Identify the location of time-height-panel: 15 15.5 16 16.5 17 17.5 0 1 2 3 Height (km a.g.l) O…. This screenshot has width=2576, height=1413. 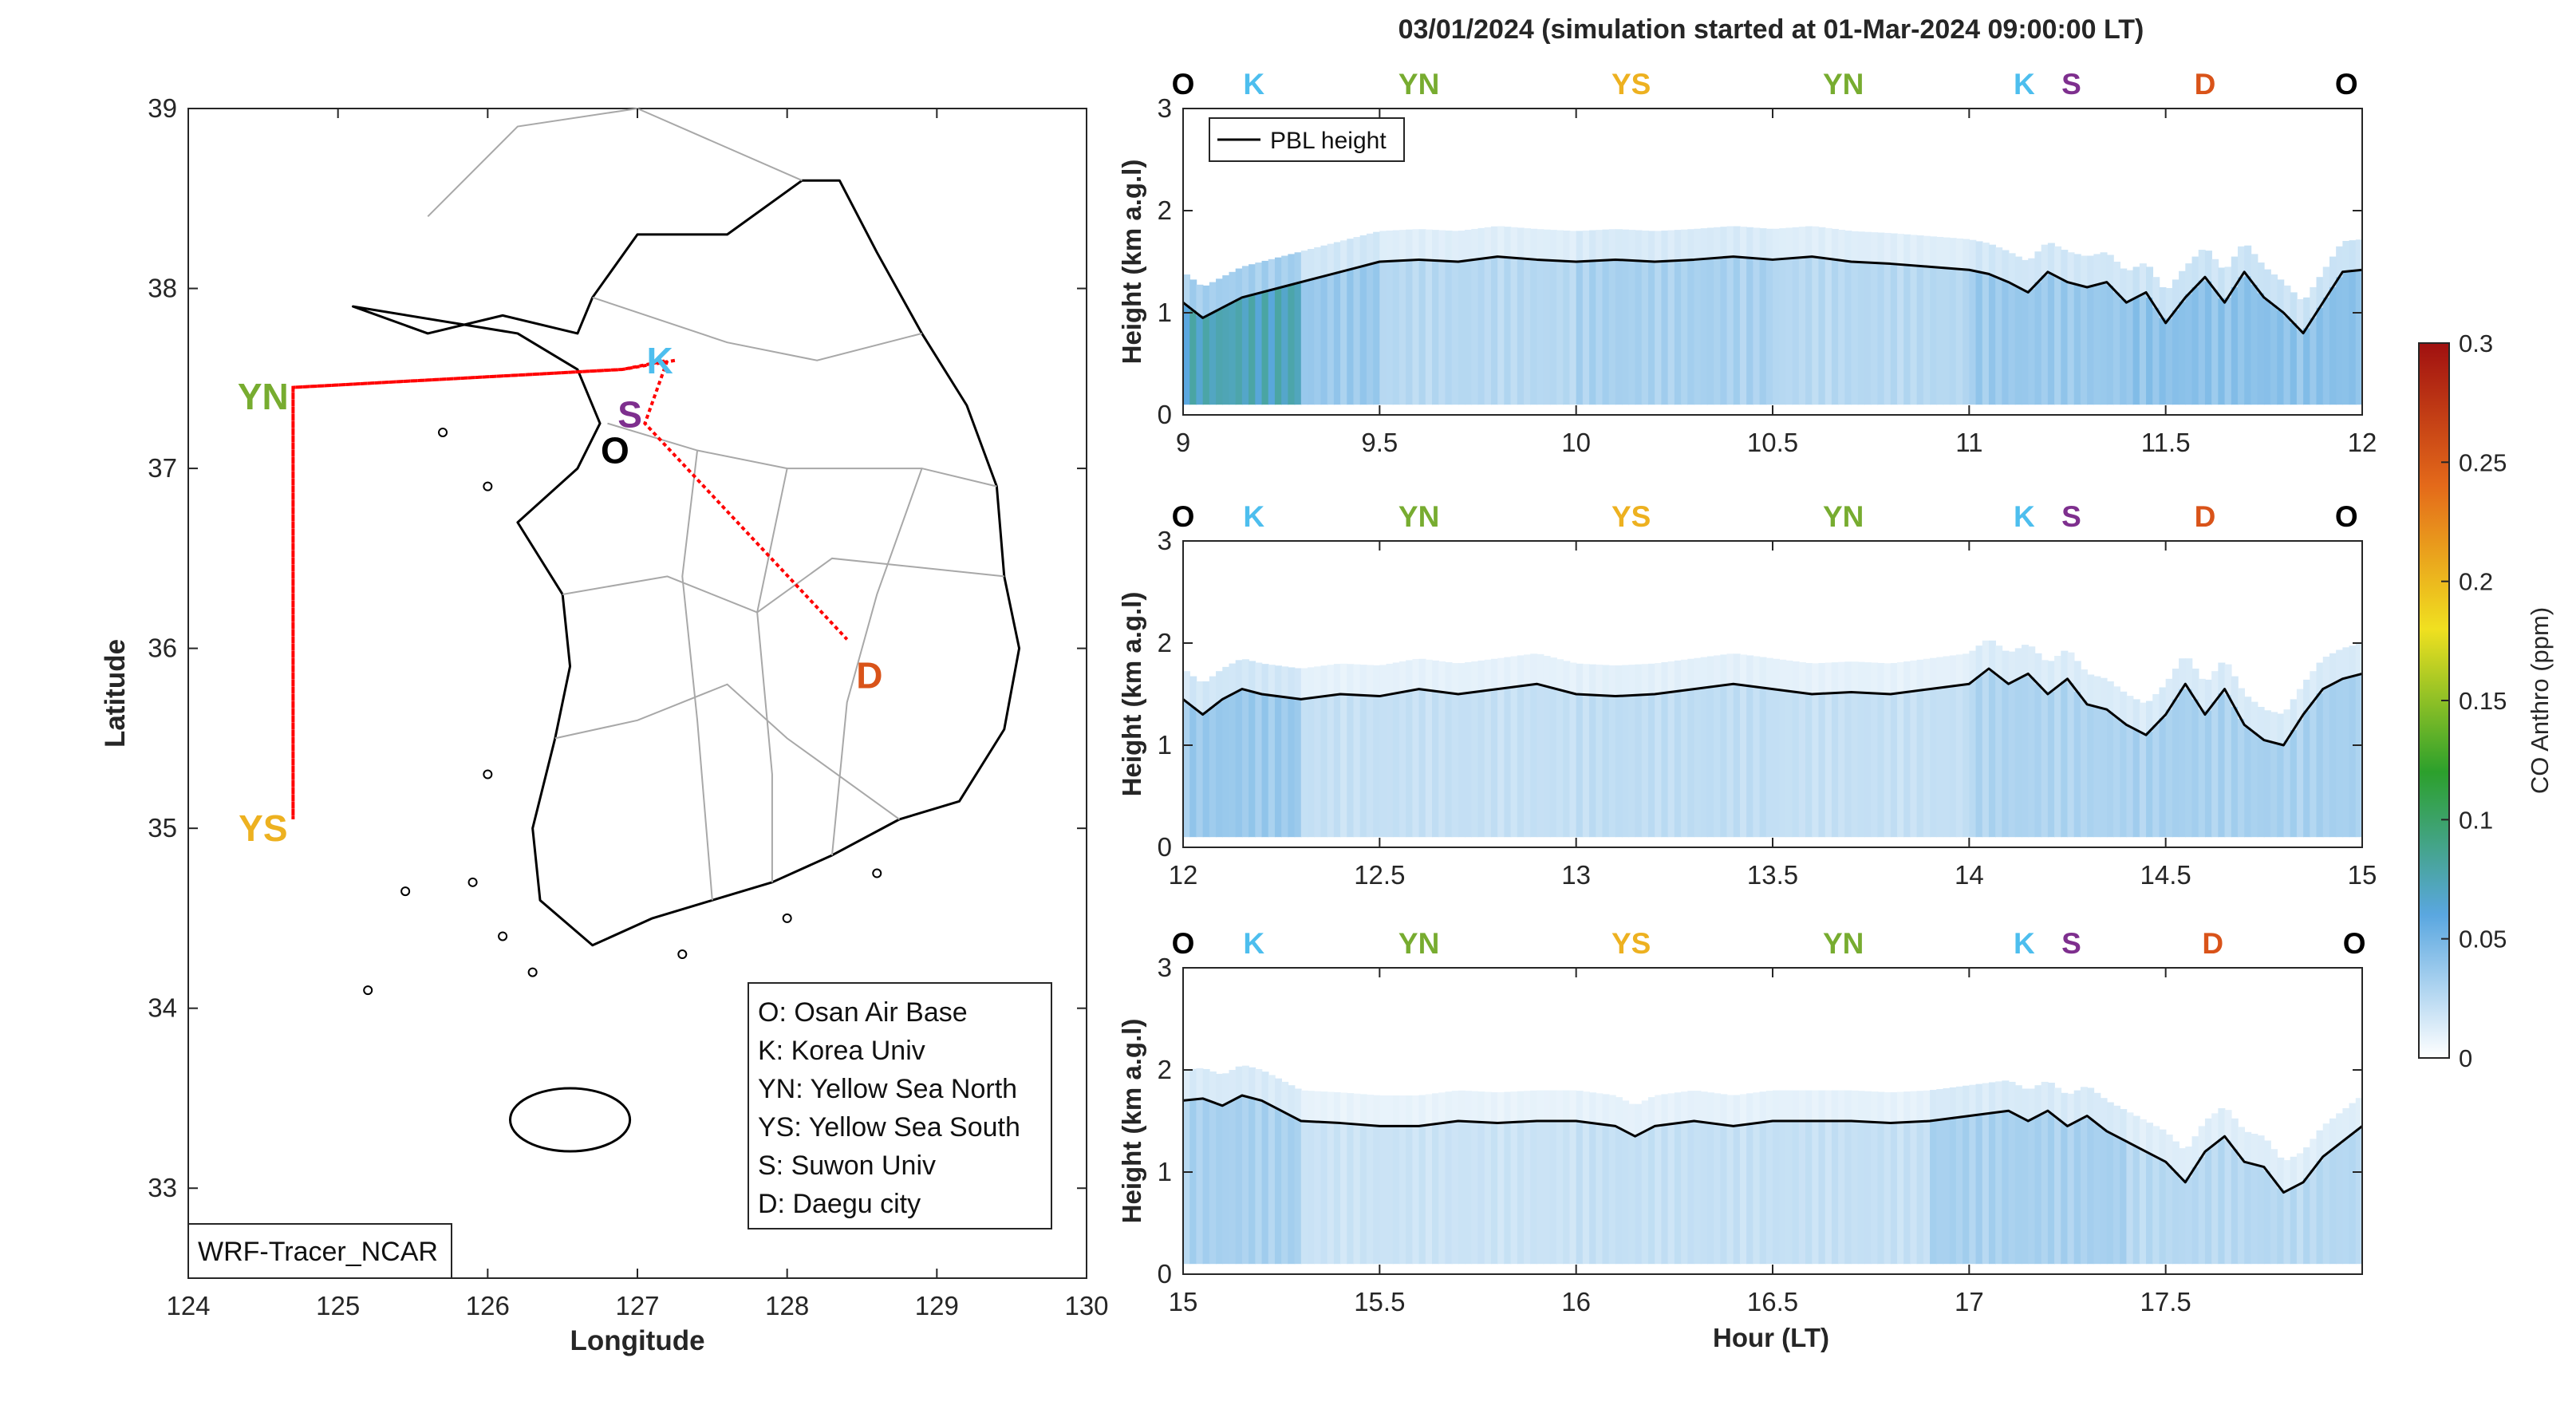
(1742, 1121).